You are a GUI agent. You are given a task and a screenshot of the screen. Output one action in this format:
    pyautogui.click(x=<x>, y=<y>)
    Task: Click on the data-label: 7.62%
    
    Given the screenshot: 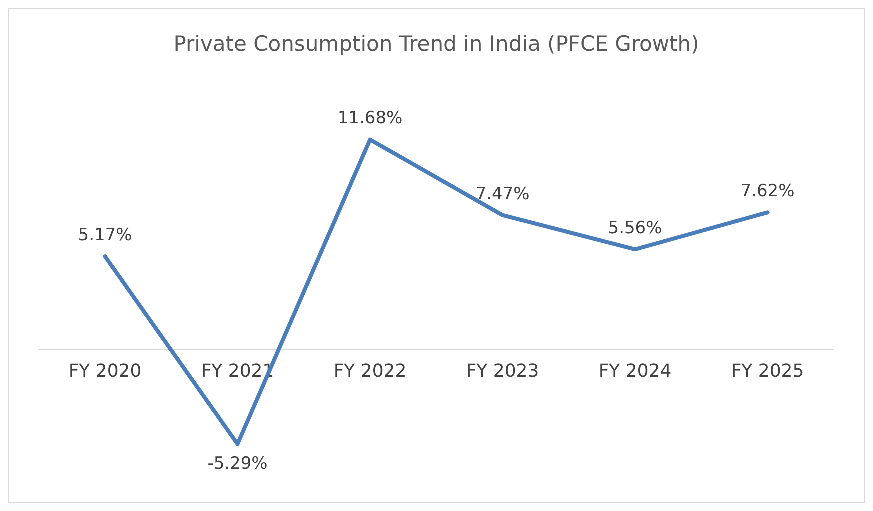 What is the action you would take?
    pyautogui.click(x=767, y=192)
    